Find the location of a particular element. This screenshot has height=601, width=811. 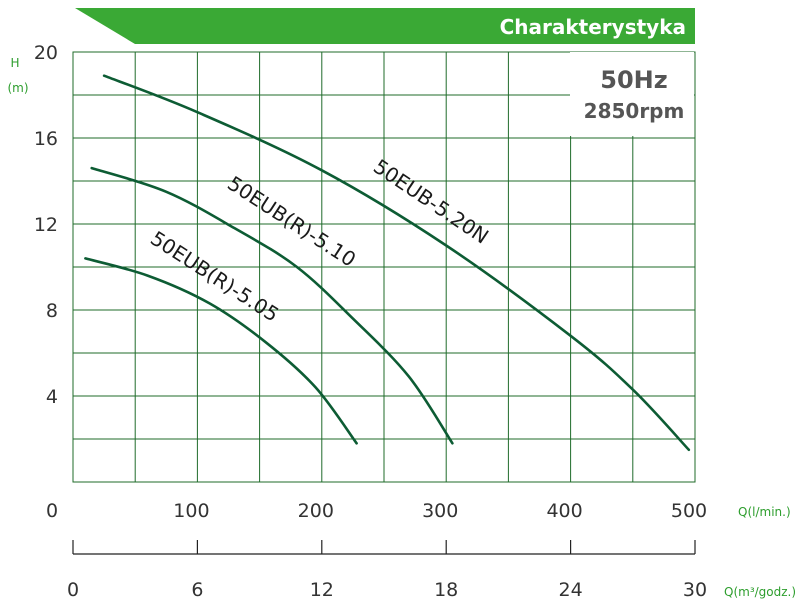

x-tick-label-primary: 300 is located at coordinates (440, 511).